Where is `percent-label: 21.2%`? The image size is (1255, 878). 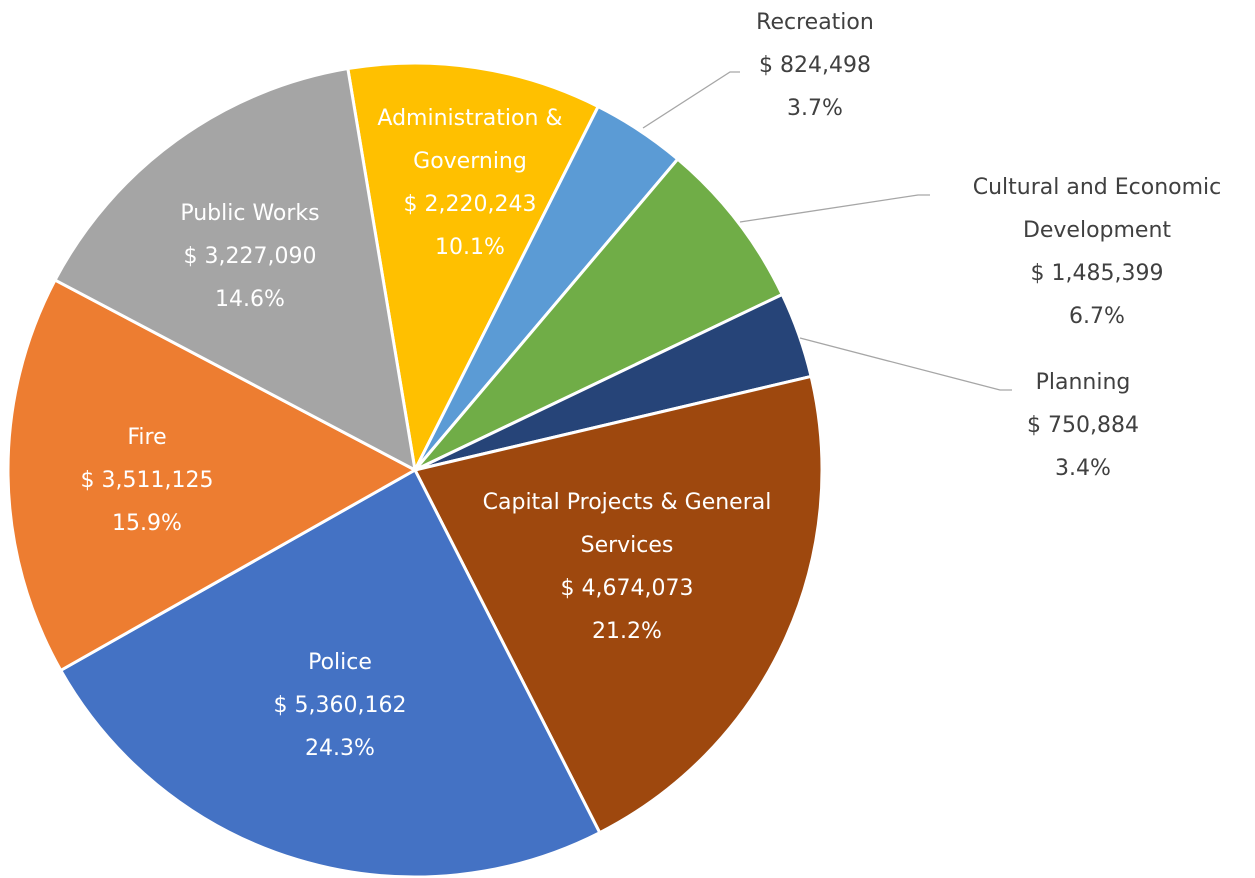
percent-label: 21.2% is located at coordinates (627, 631).